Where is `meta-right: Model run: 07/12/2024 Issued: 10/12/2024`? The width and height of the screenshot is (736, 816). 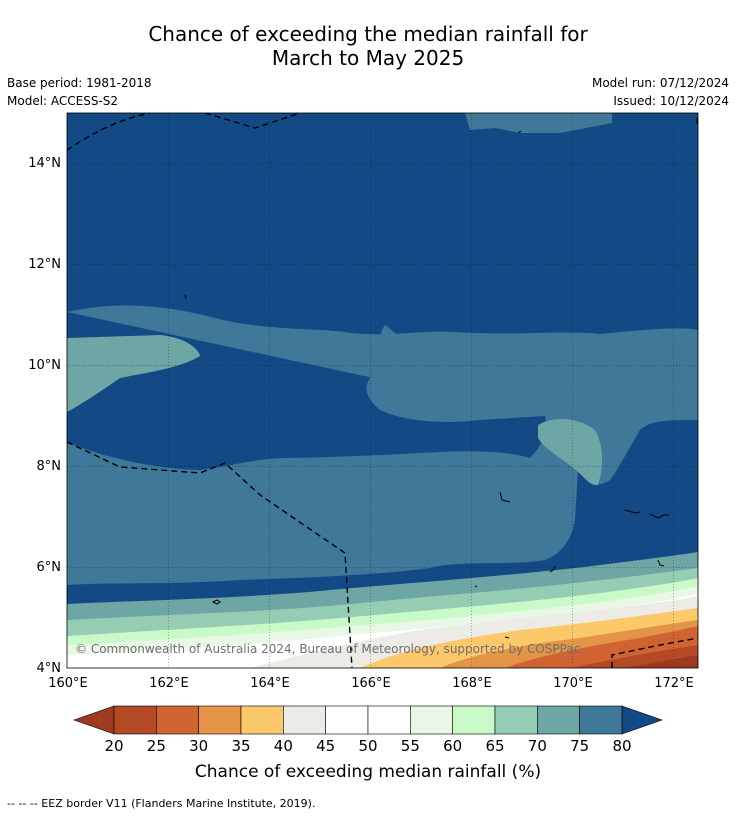 meta-right: Model run: 07/12/2024 Issued: 10/12/2024 is located at coordinates (660, 92).